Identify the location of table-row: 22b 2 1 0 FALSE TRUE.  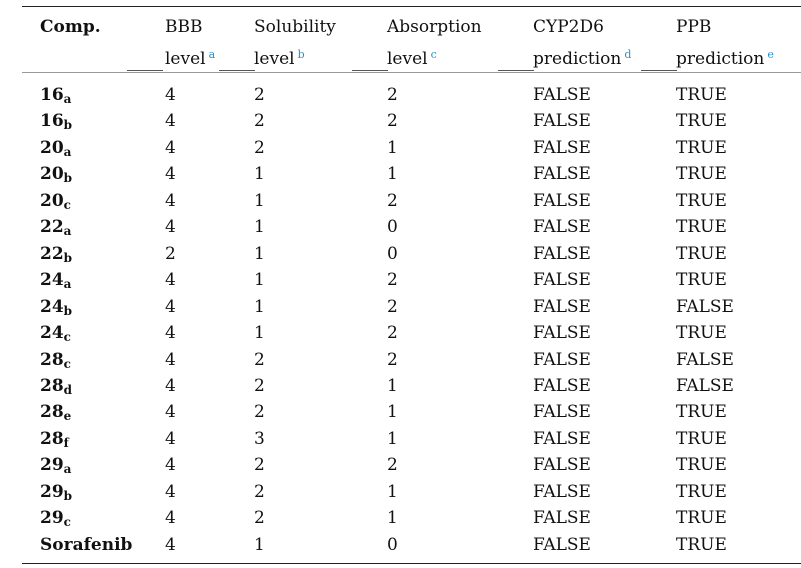
(411, 254).